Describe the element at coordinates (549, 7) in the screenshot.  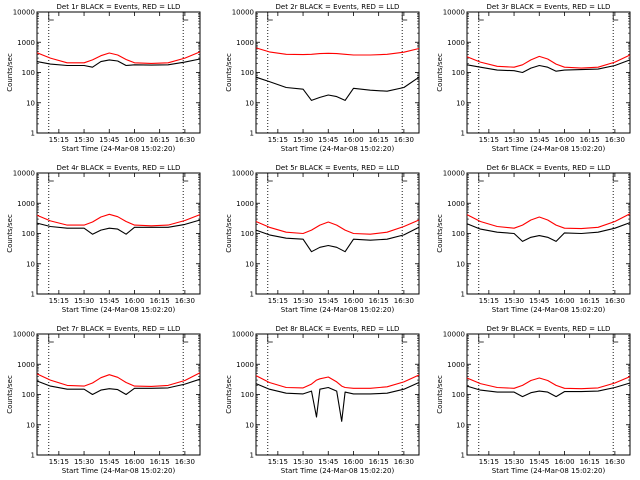
I see `panel-title: Det 3r BLACK = Events, RED = LLD` at that location.